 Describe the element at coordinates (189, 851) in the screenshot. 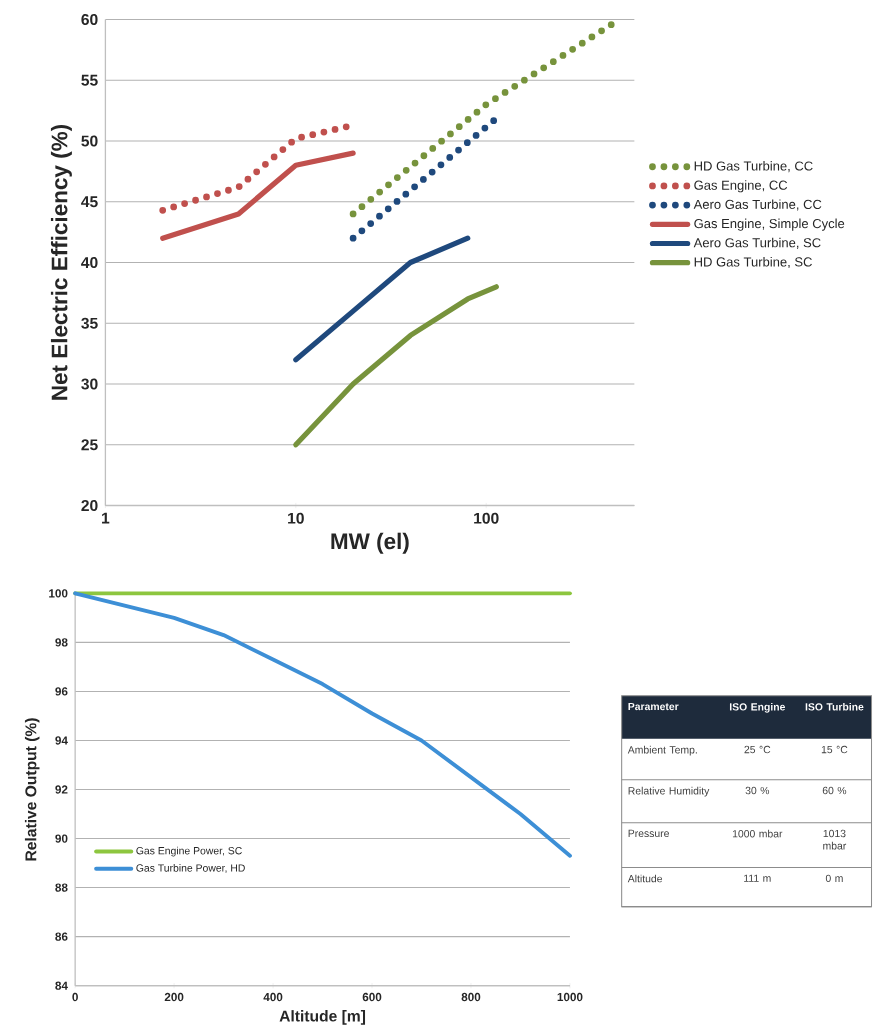

I see `legend-label: Gas Engine Power, SC` at that location.